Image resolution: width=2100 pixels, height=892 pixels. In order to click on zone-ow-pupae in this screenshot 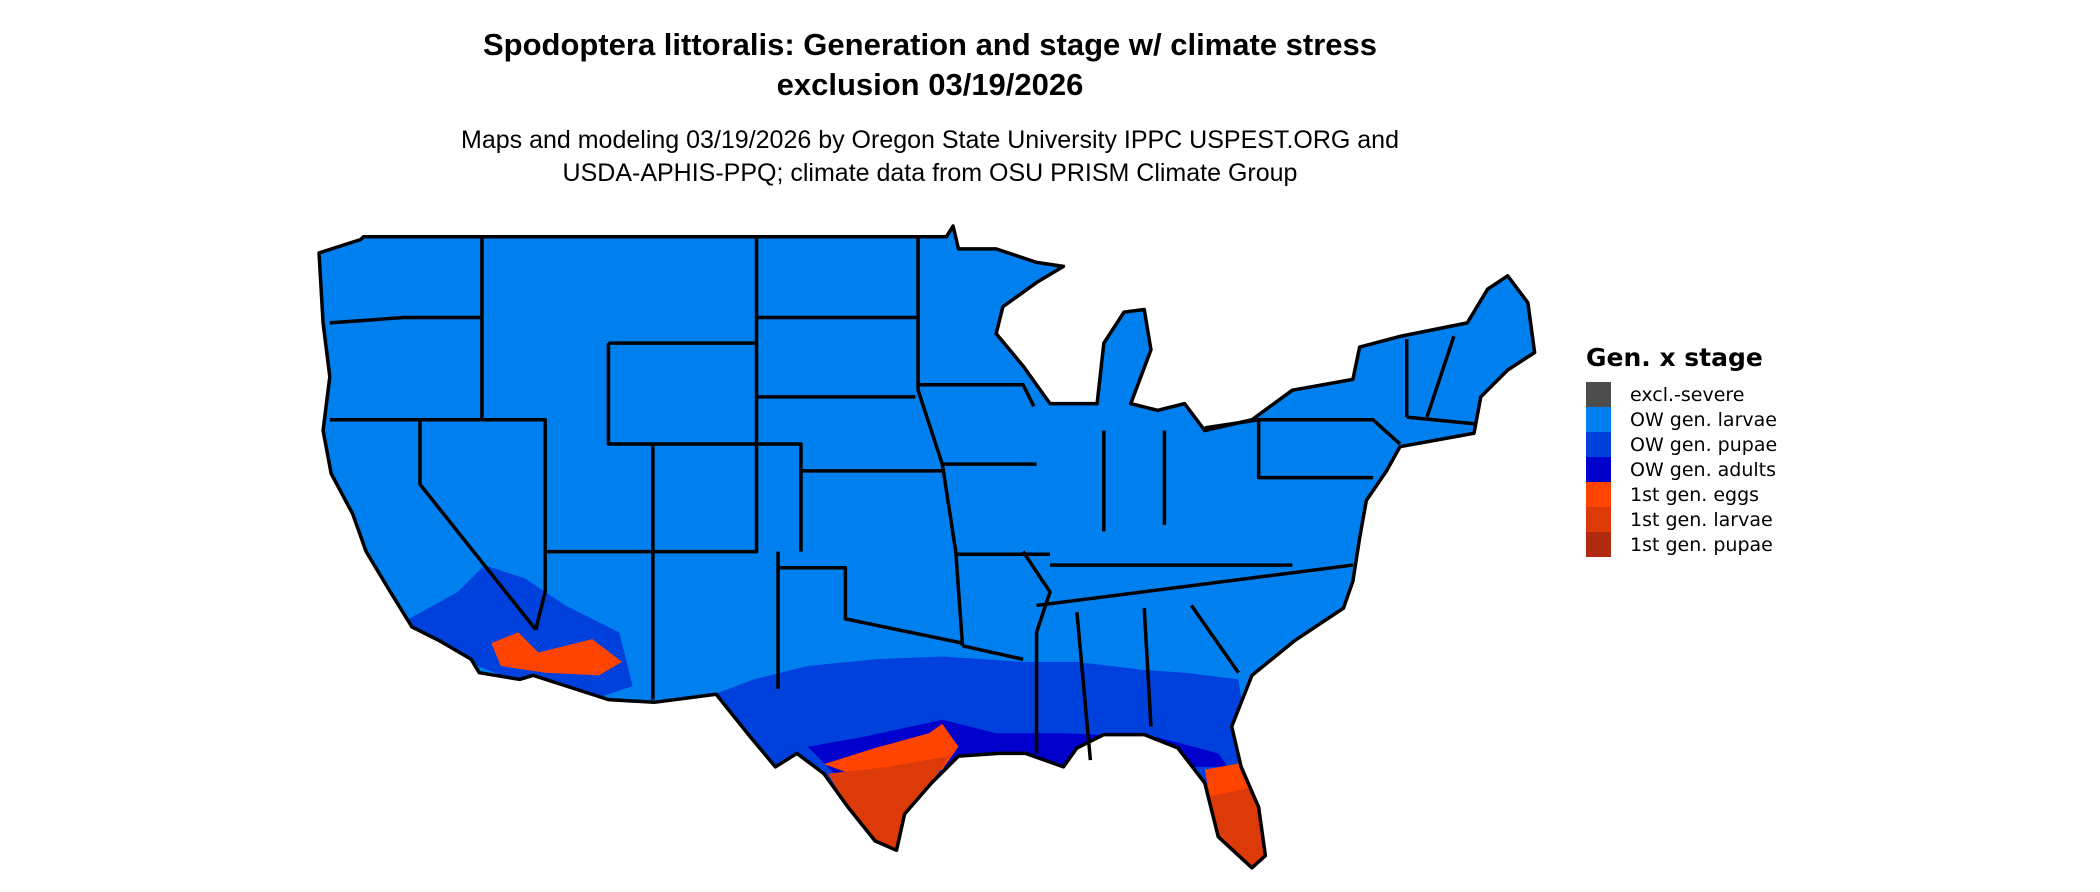, I will do `click(959, 762)`.